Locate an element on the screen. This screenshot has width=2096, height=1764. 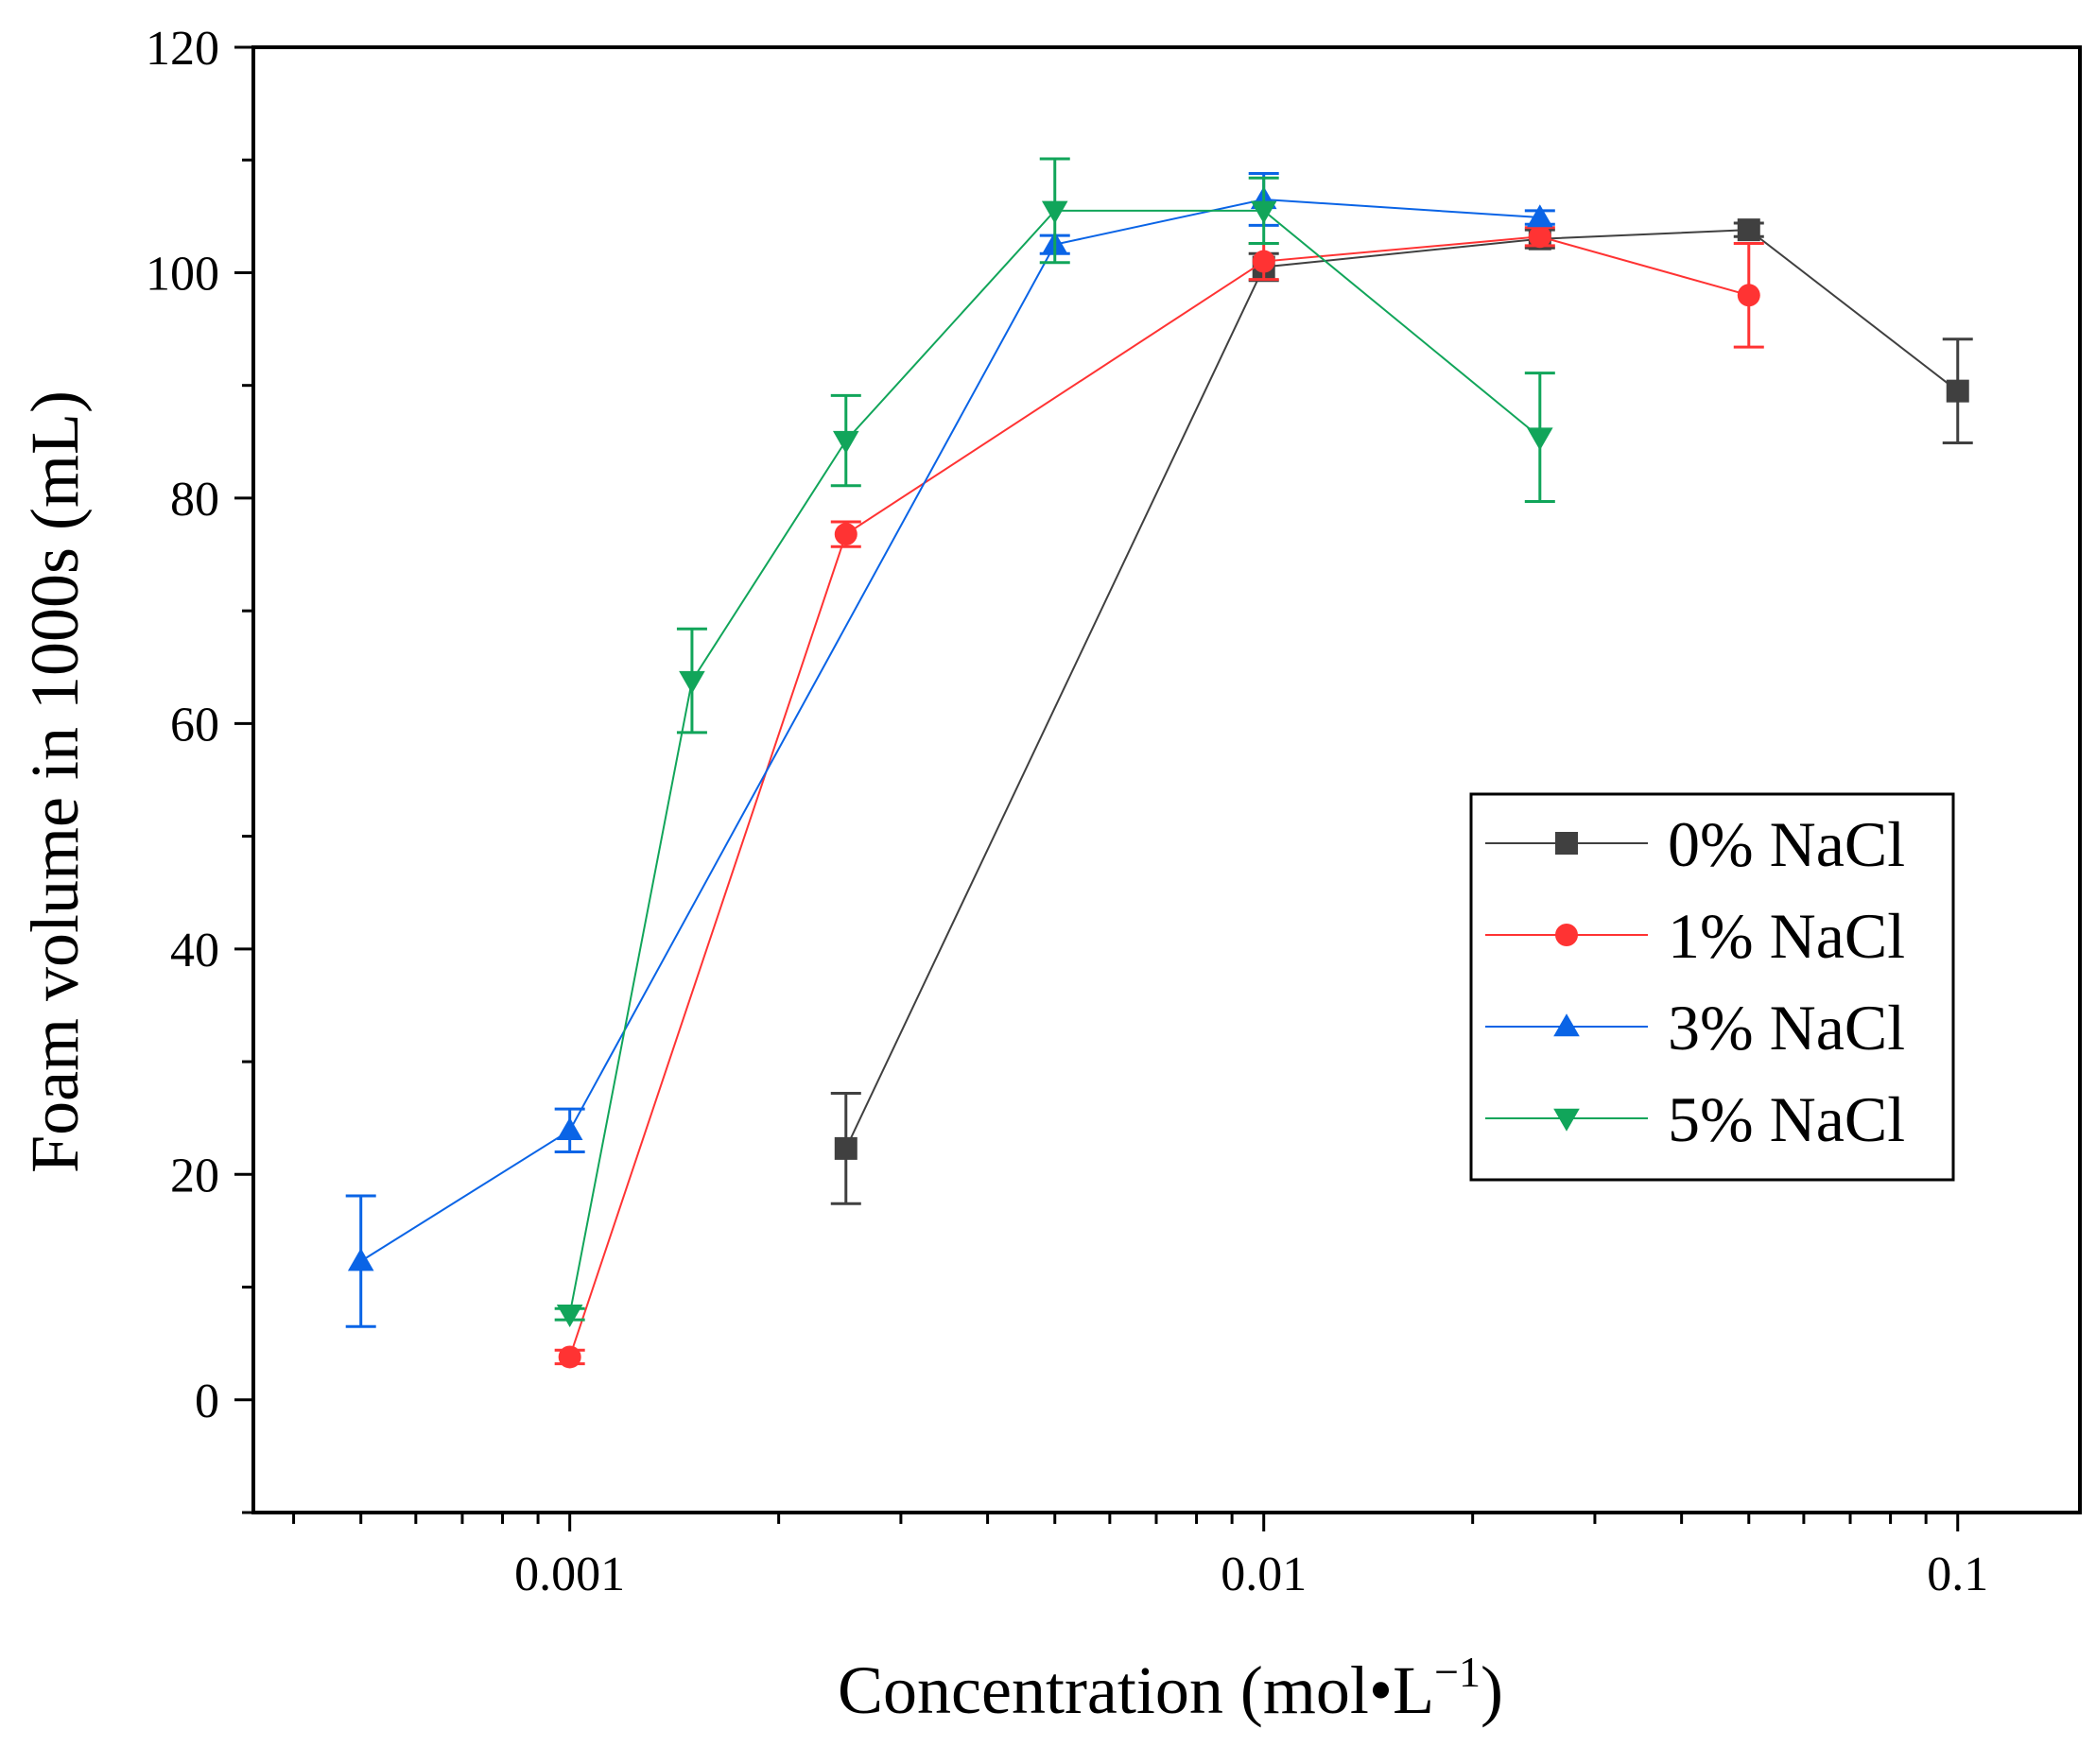
legend-entry: 1% NaCl is located at coordinates (1695, 936).